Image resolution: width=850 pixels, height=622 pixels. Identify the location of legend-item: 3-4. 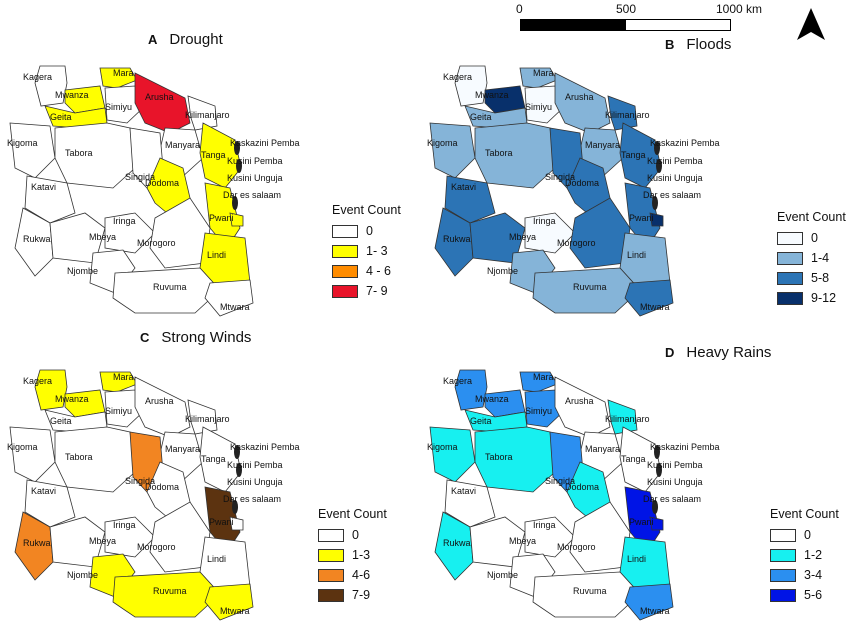
(804, 575).